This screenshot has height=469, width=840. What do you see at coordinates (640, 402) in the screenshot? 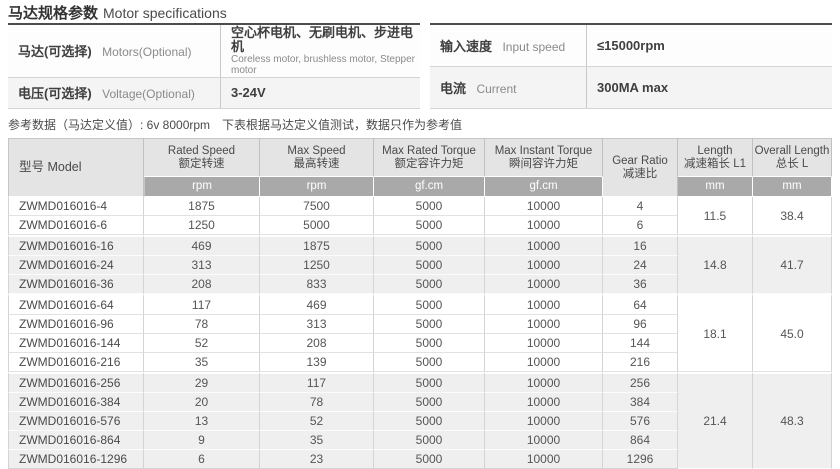
I see `gear-ratio-cell: 384` at bounding box center [640, 402].